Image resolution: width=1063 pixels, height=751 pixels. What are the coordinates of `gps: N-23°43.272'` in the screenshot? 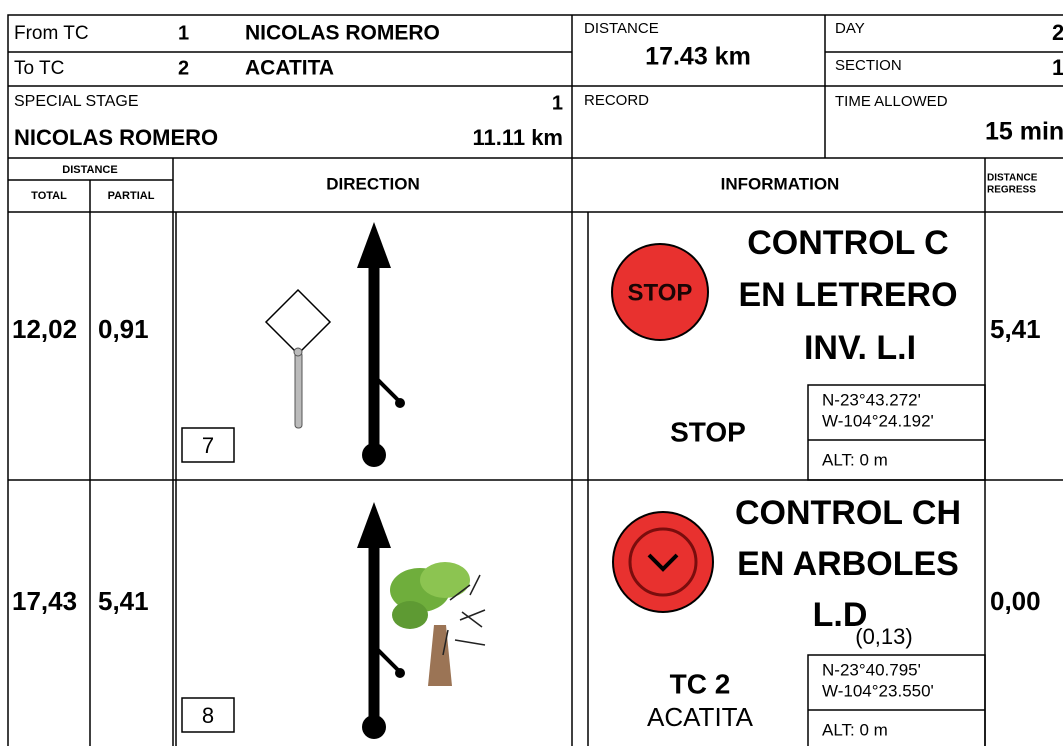 It's located at (871, 399).